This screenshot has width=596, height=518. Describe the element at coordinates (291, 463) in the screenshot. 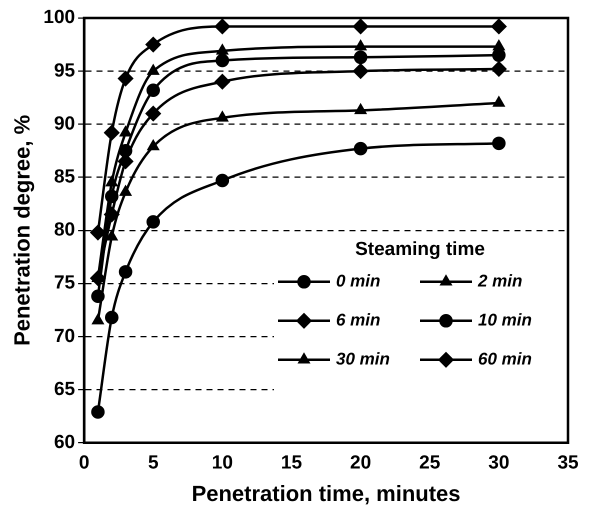

I see `x-tick-label: 15` at that location.